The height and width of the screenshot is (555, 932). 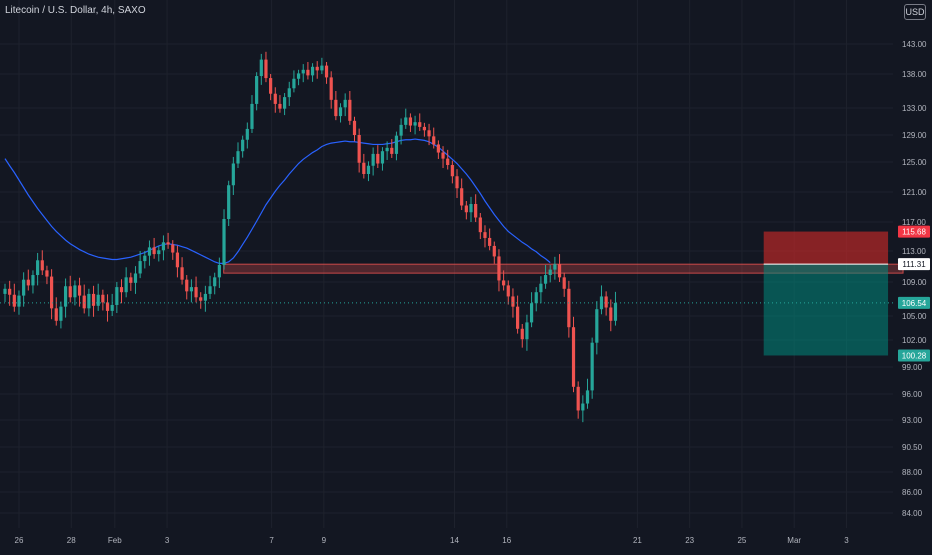 I want to click on y-tick-label: 133.00, so click(x=914, y=108).